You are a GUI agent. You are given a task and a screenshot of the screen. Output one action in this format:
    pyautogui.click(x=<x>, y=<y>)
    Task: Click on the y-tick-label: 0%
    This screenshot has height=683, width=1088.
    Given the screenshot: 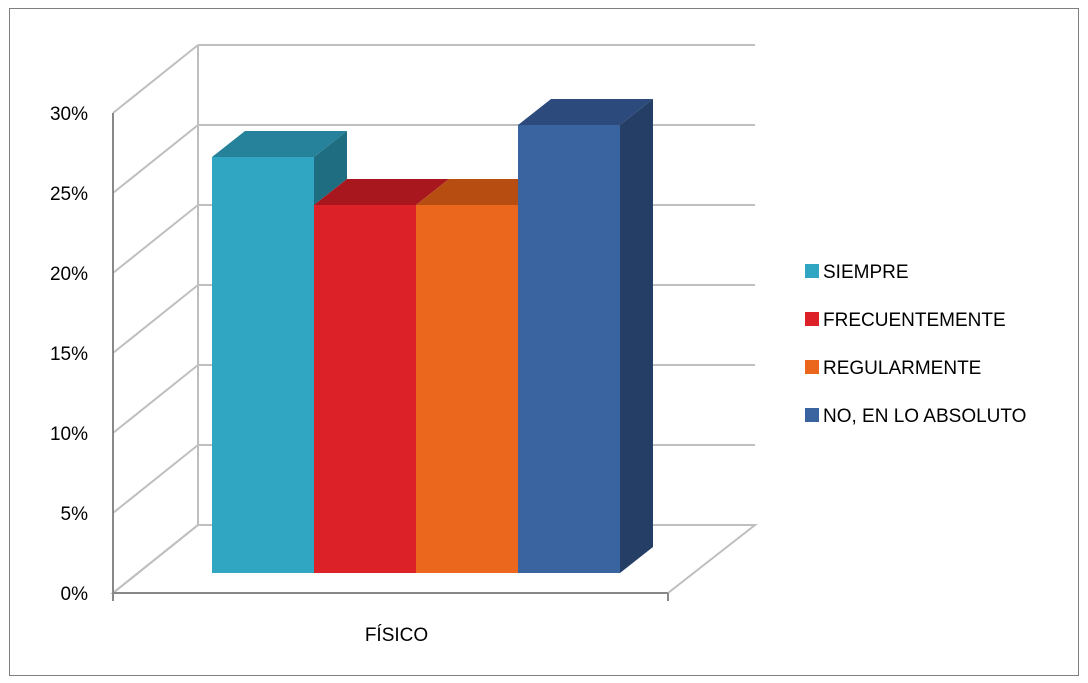 What is the action you would take?
    pyautogui.click(x=75, y=594)
    